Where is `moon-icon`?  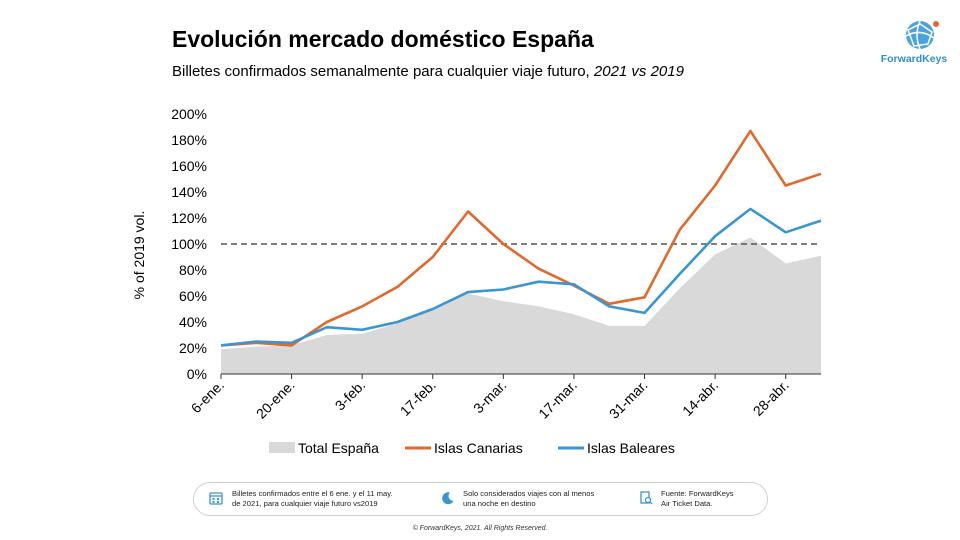
moon-icon is located at coordinates (448, 498).